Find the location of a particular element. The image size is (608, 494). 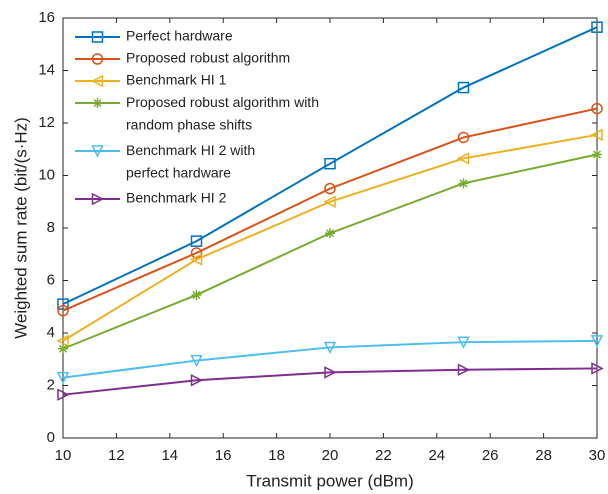

legend-label: Perfect hardware is located at coordinates (179, 36).